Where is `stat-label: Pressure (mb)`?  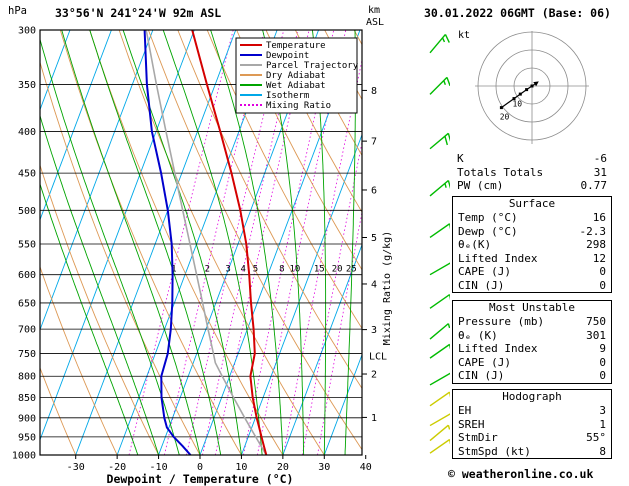
stat-label: Pressure (mb) is located at coordinates (501, 321).